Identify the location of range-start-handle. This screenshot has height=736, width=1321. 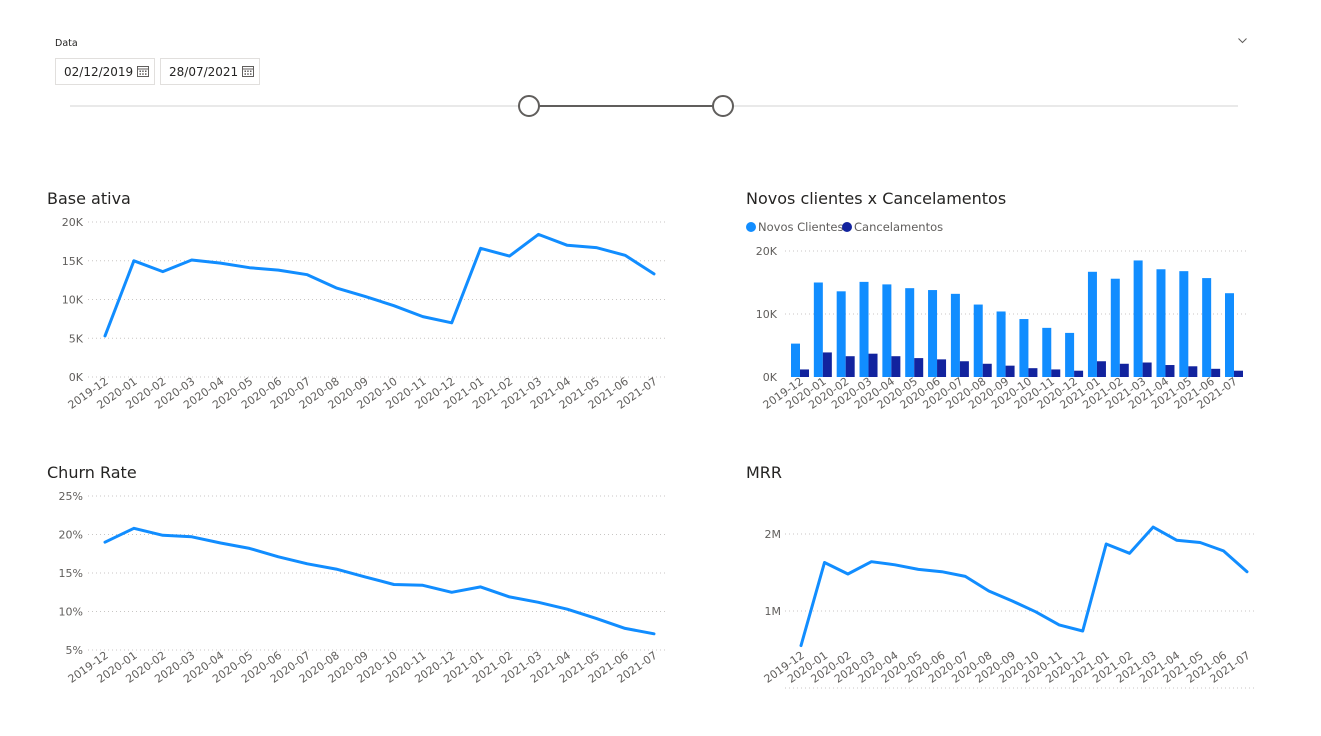
(529, 106).